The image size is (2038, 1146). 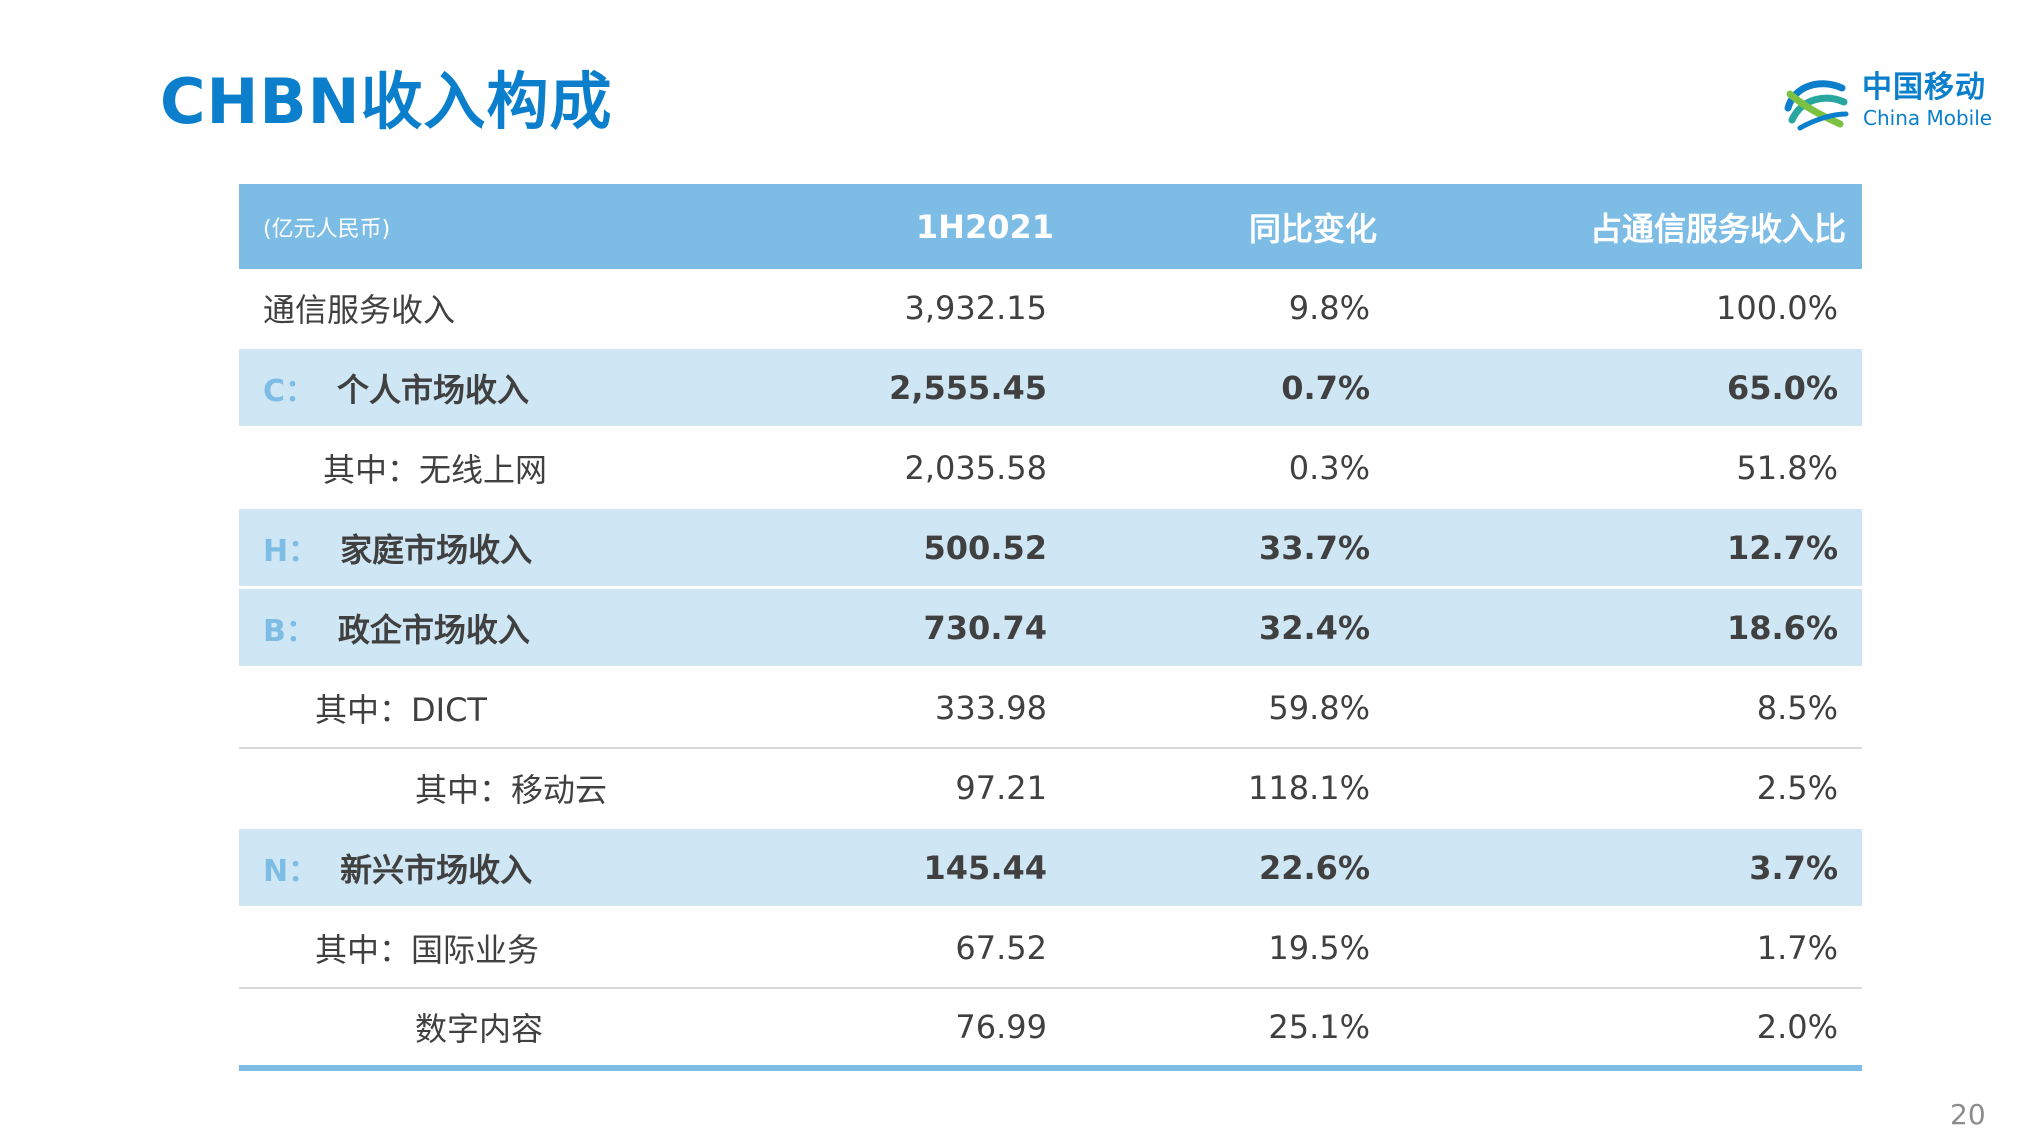 I want to click on row-value-share: 2.0%, so click(x=1797, y=1027).